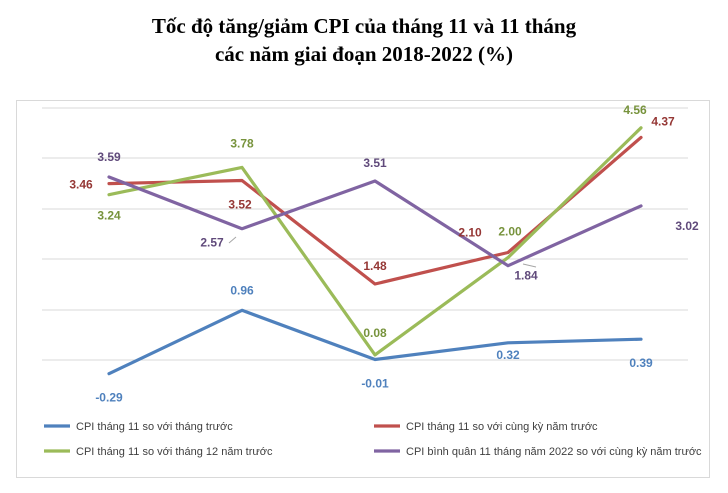 The image size is (728, 493). Describe the element at coordinates (109, 157) in the screenshot. I see `data-label: 3.59` at that location.